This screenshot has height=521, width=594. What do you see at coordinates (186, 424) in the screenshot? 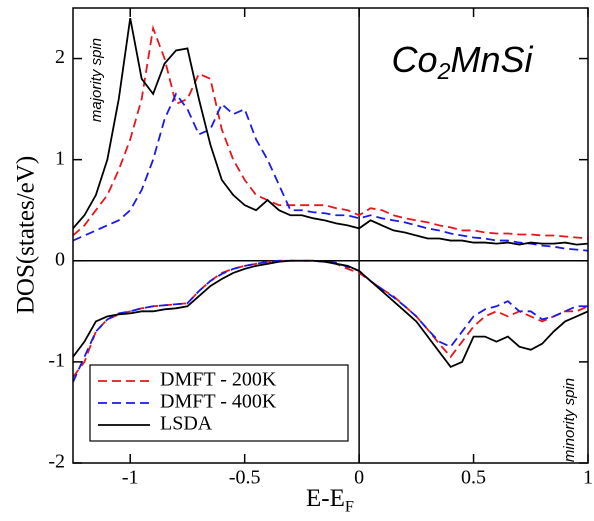
I see `legend-label: LSDA` at bounding box center [186, 424].